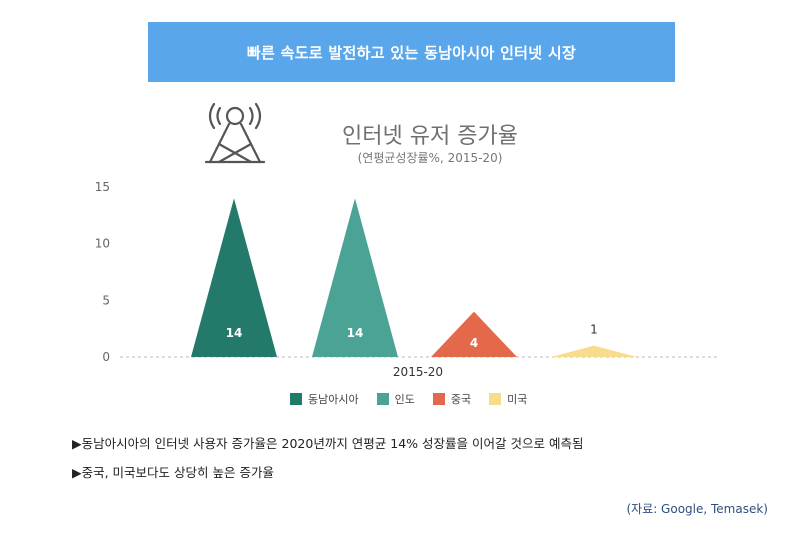 Image resolution: width=796 pixels, height=548 pixels. What do you see at coordinates (296, 399) in the screenshot?
I see `legend-swatch-sea` at bounding box center [296, 399].